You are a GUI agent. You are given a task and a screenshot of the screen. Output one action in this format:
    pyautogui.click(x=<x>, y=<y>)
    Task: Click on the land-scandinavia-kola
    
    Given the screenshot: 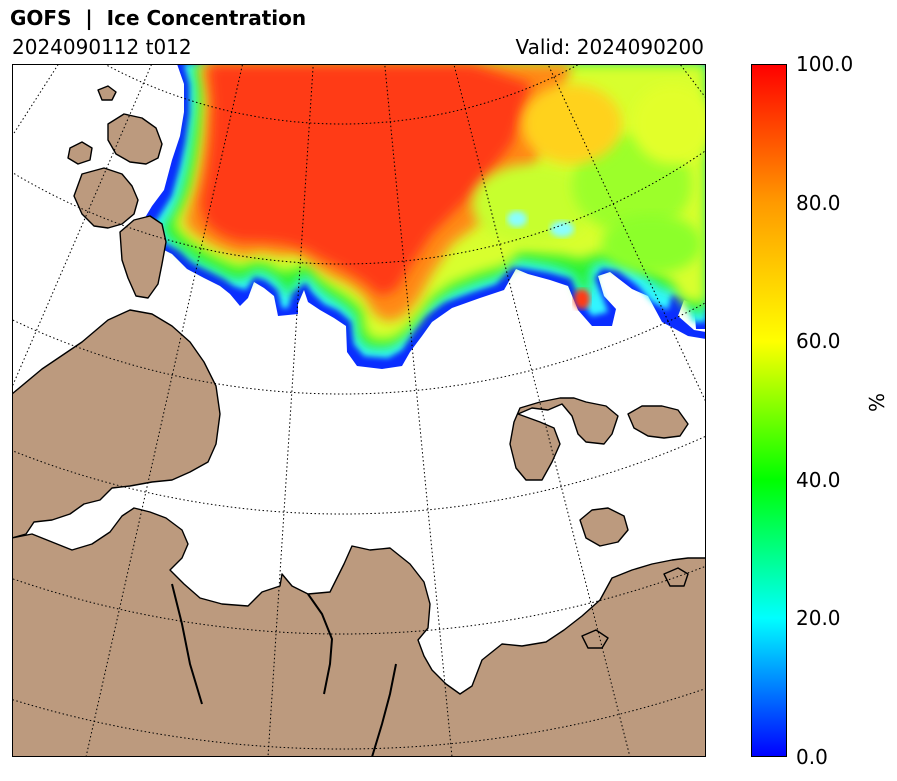 What is the action you would take?
    pyautogui.click(x=116, y=424)
    